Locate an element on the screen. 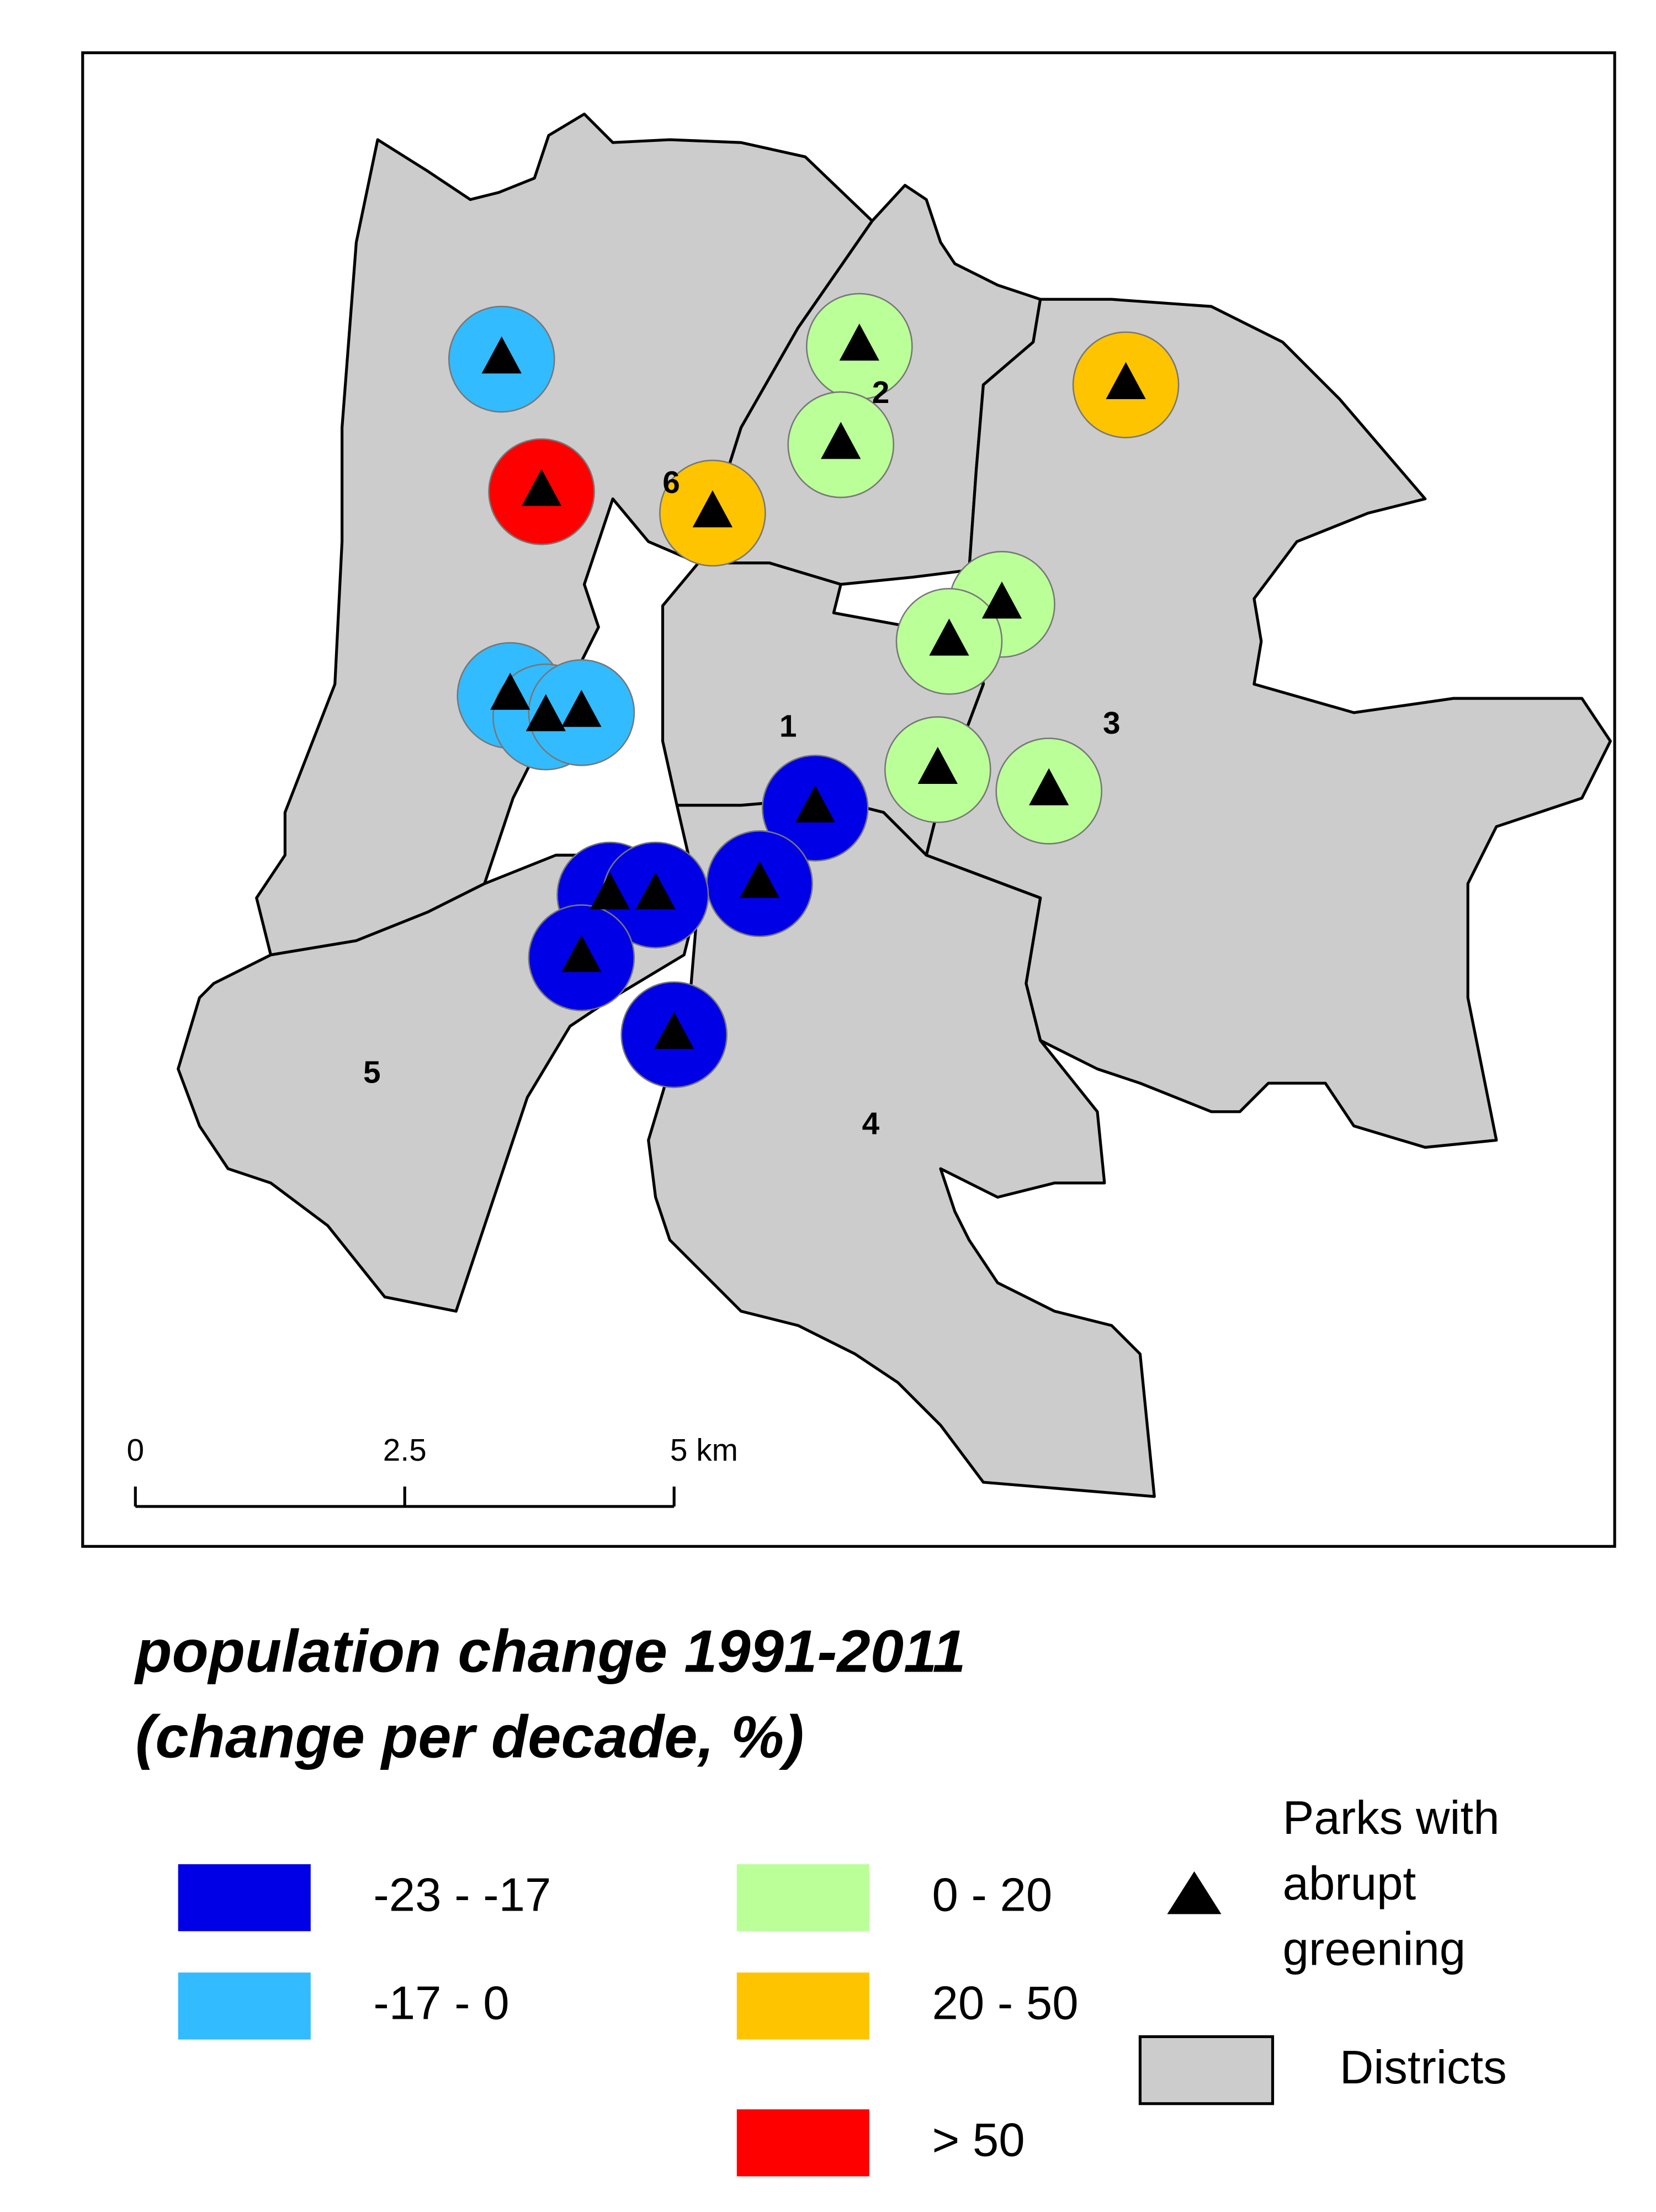 The height and width of the screenshot is (2212, 1656). legend-label: > 50 is located at coordinates (979, 2140).